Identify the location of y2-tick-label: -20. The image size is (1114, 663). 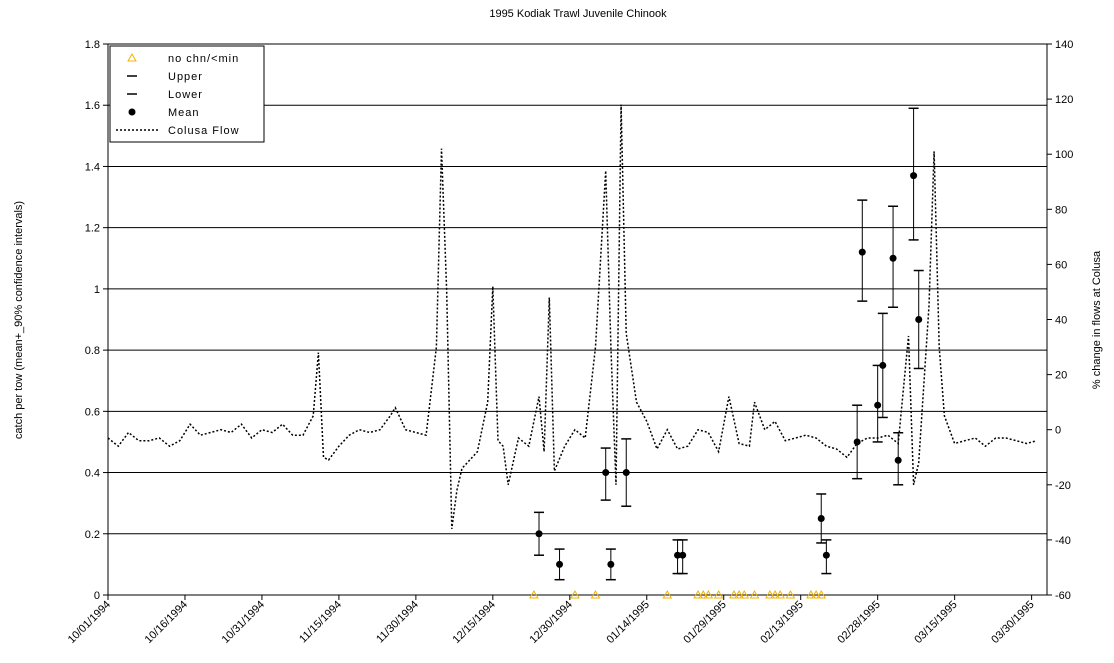
(1063, 486).